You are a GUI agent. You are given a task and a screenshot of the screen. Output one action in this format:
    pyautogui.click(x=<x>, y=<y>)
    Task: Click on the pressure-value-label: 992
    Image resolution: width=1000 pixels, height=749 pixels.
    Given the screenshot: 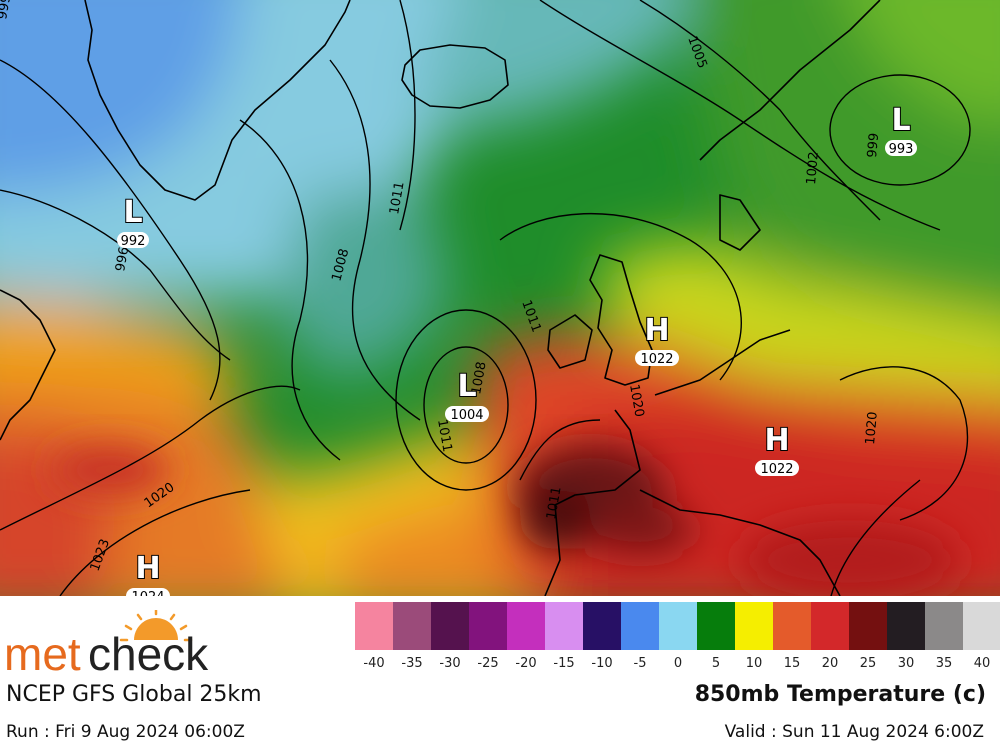 What is the action you would take?
    pyautogui.click(x=133, y=241)
    